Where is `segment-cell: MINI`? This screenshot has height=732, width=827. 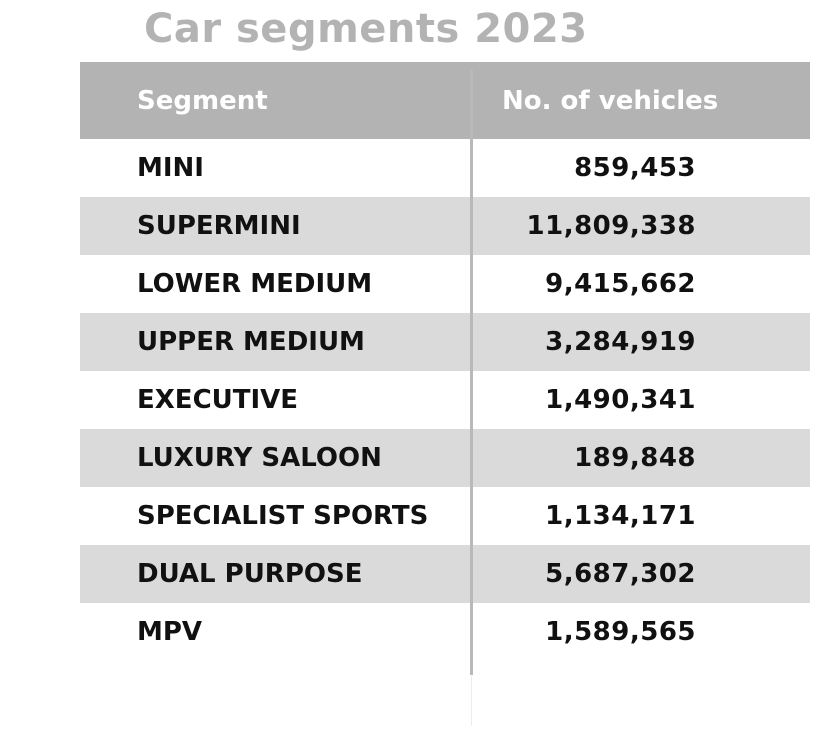
segment-cell: MINI is located at coordinates (170, 168).